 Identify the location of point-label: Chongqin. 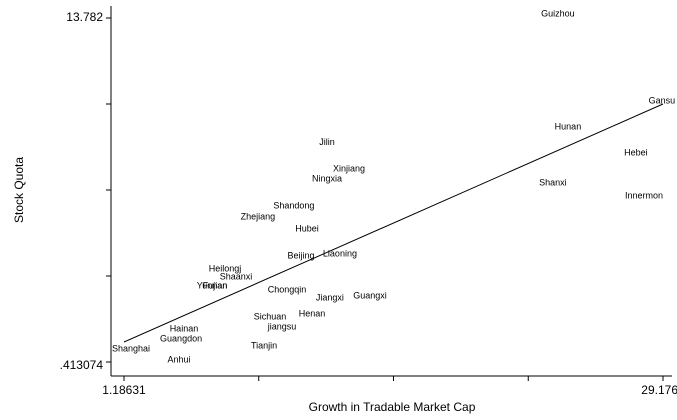
(287, 289).